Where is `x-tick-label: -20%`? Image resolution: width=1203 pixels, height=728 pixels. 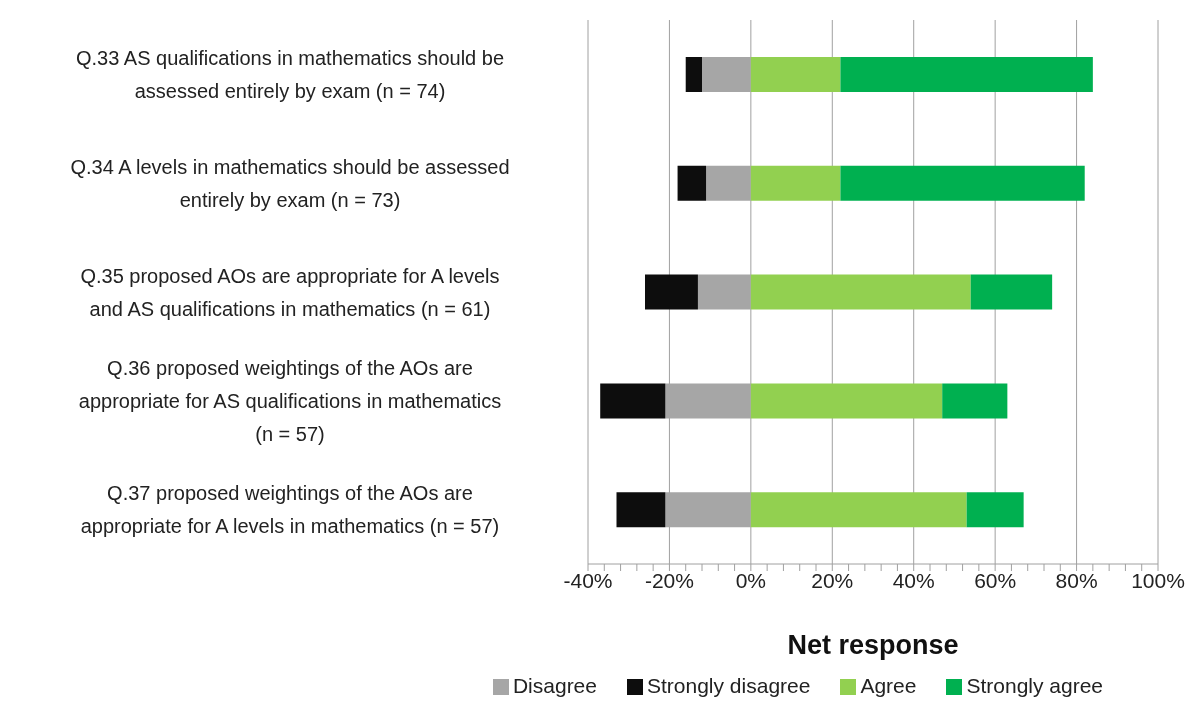 x-tick-label: -20% is located at coordinates (669, 580).